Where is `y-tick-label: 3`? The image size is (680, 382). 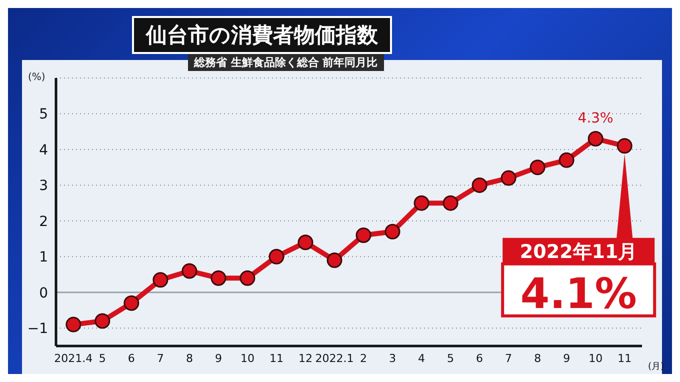
y-tick-label: 3 is located at coordinates (43, 186).